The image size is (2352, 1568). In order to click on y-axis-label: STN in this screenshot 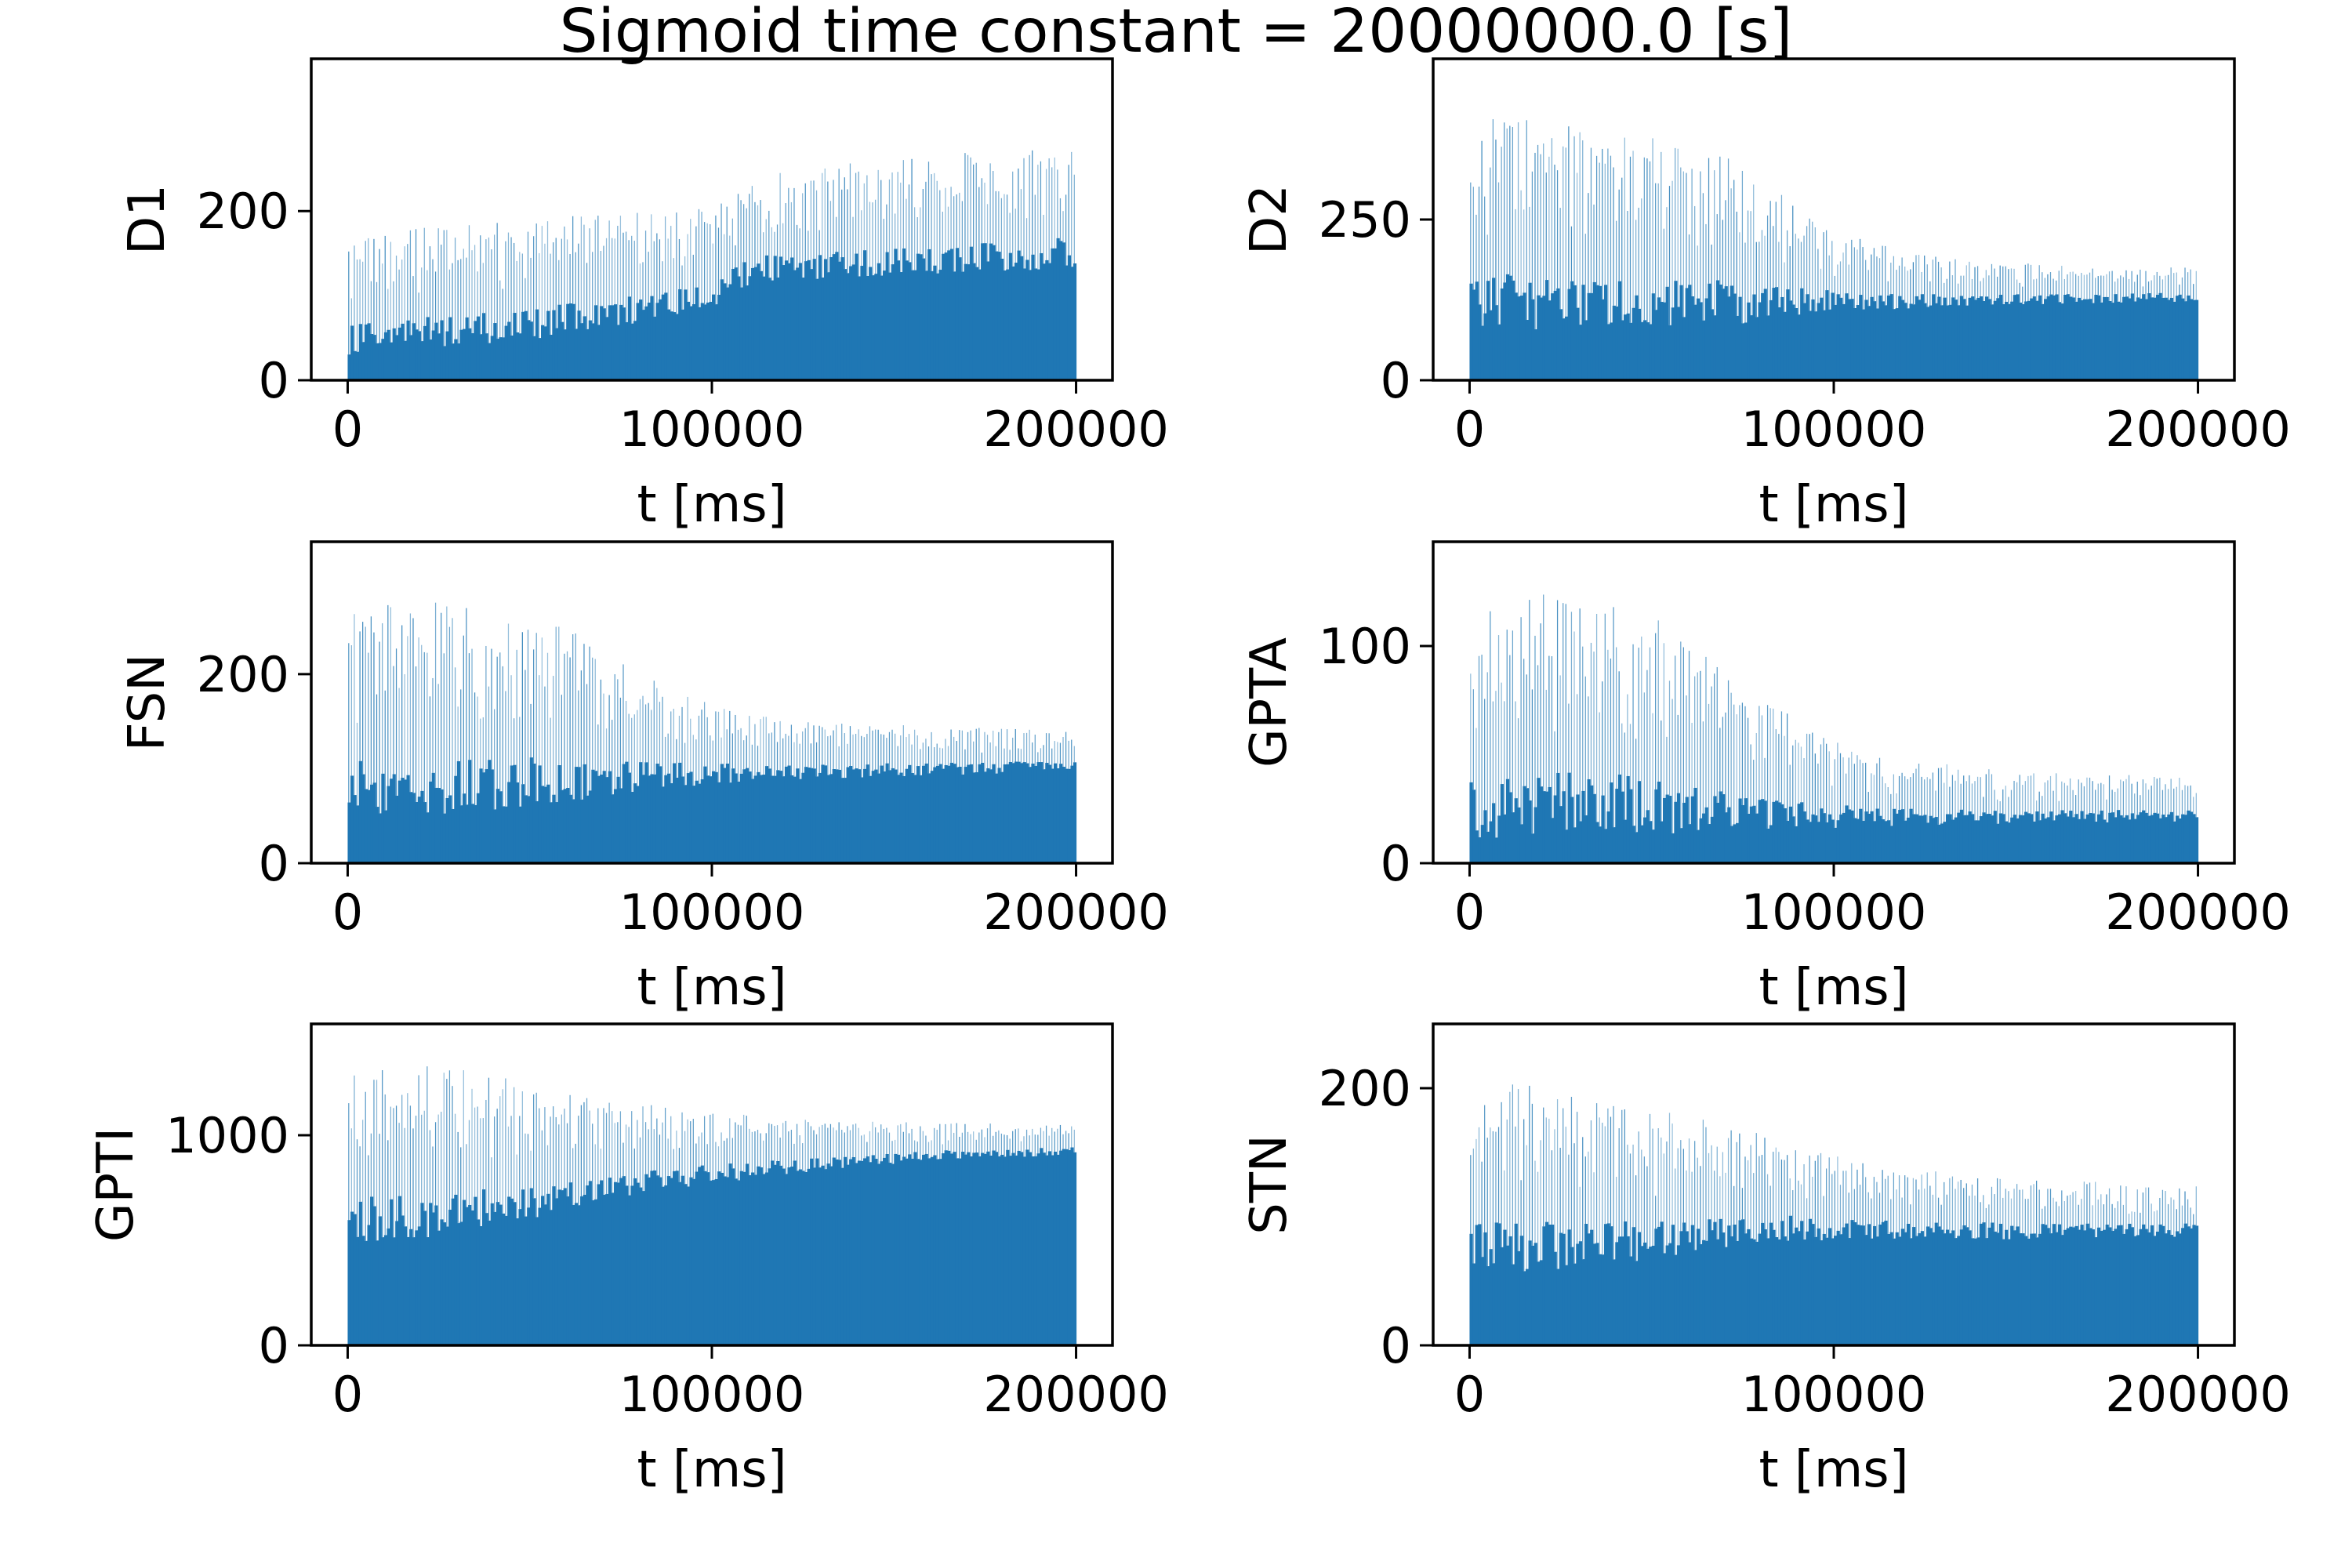, I will do `click(1269, 1184)`.